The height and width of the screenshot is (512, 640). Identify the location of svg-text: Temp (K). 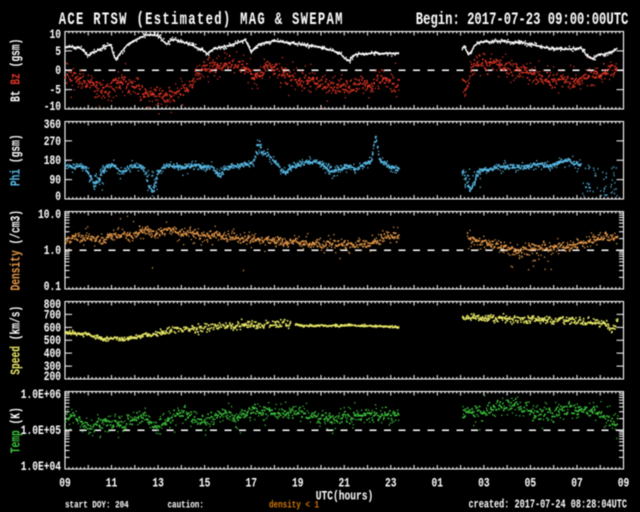
(16, 430).